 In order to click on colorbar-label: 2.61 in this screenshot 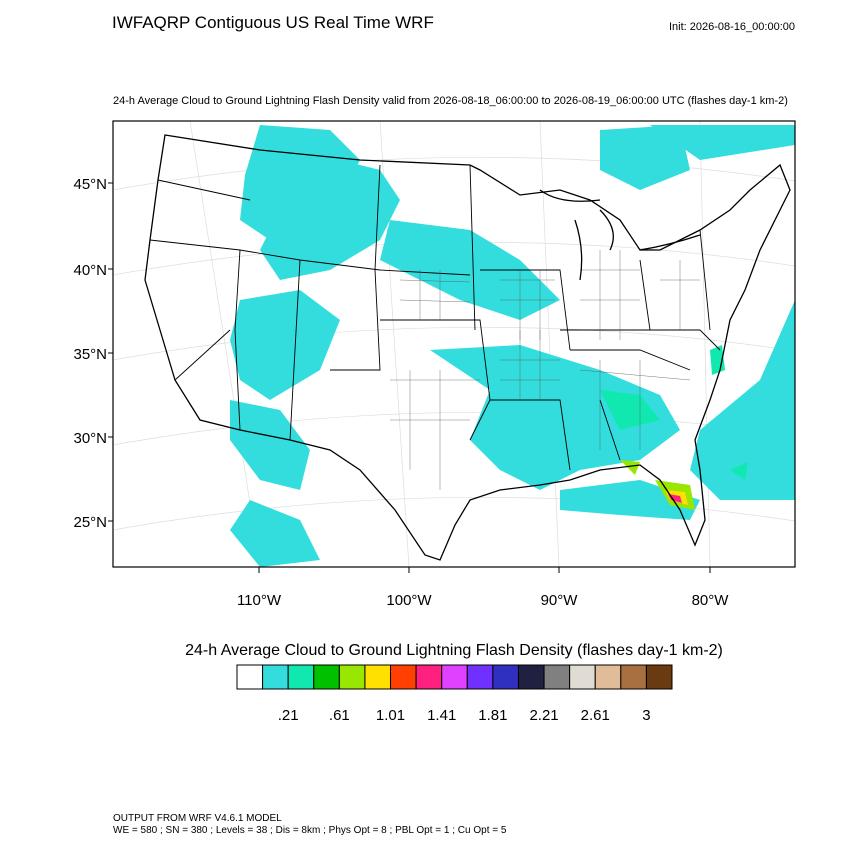, I will do `click(595, 715)`.